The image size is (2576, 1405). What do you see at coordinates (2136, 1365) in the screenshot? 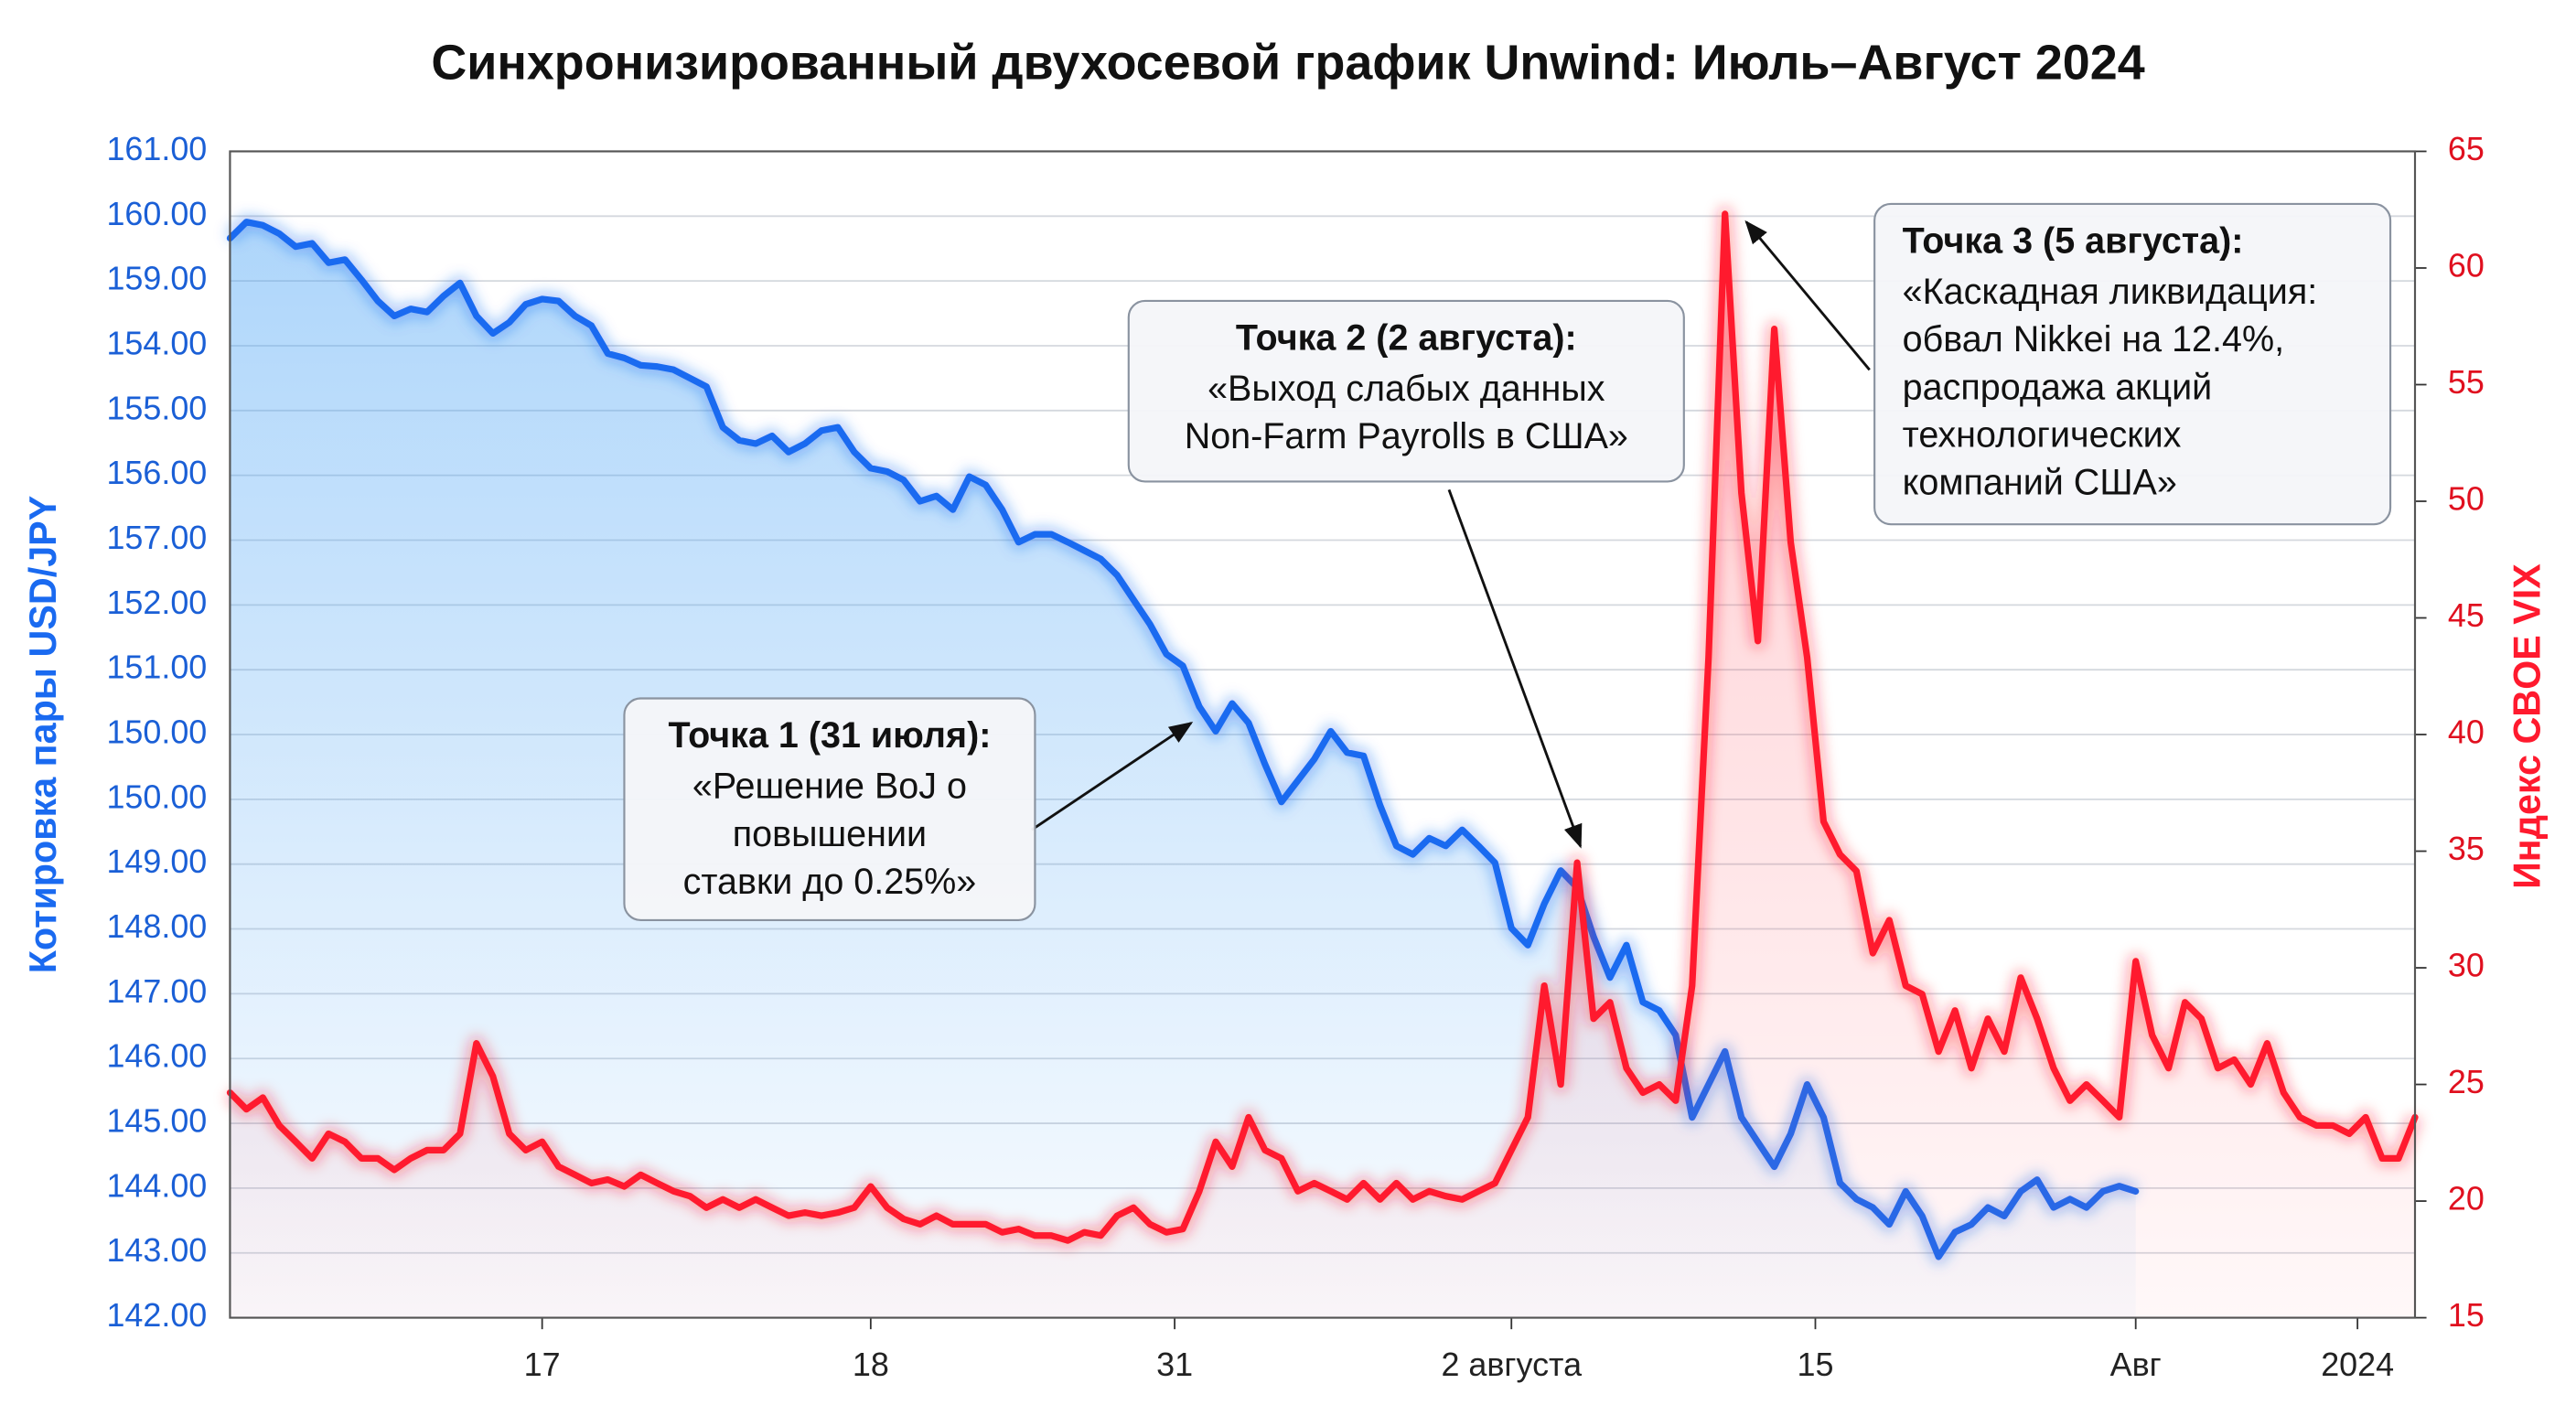
I see `x-tick-label: Авг` at bounding box center [2136, 1365].